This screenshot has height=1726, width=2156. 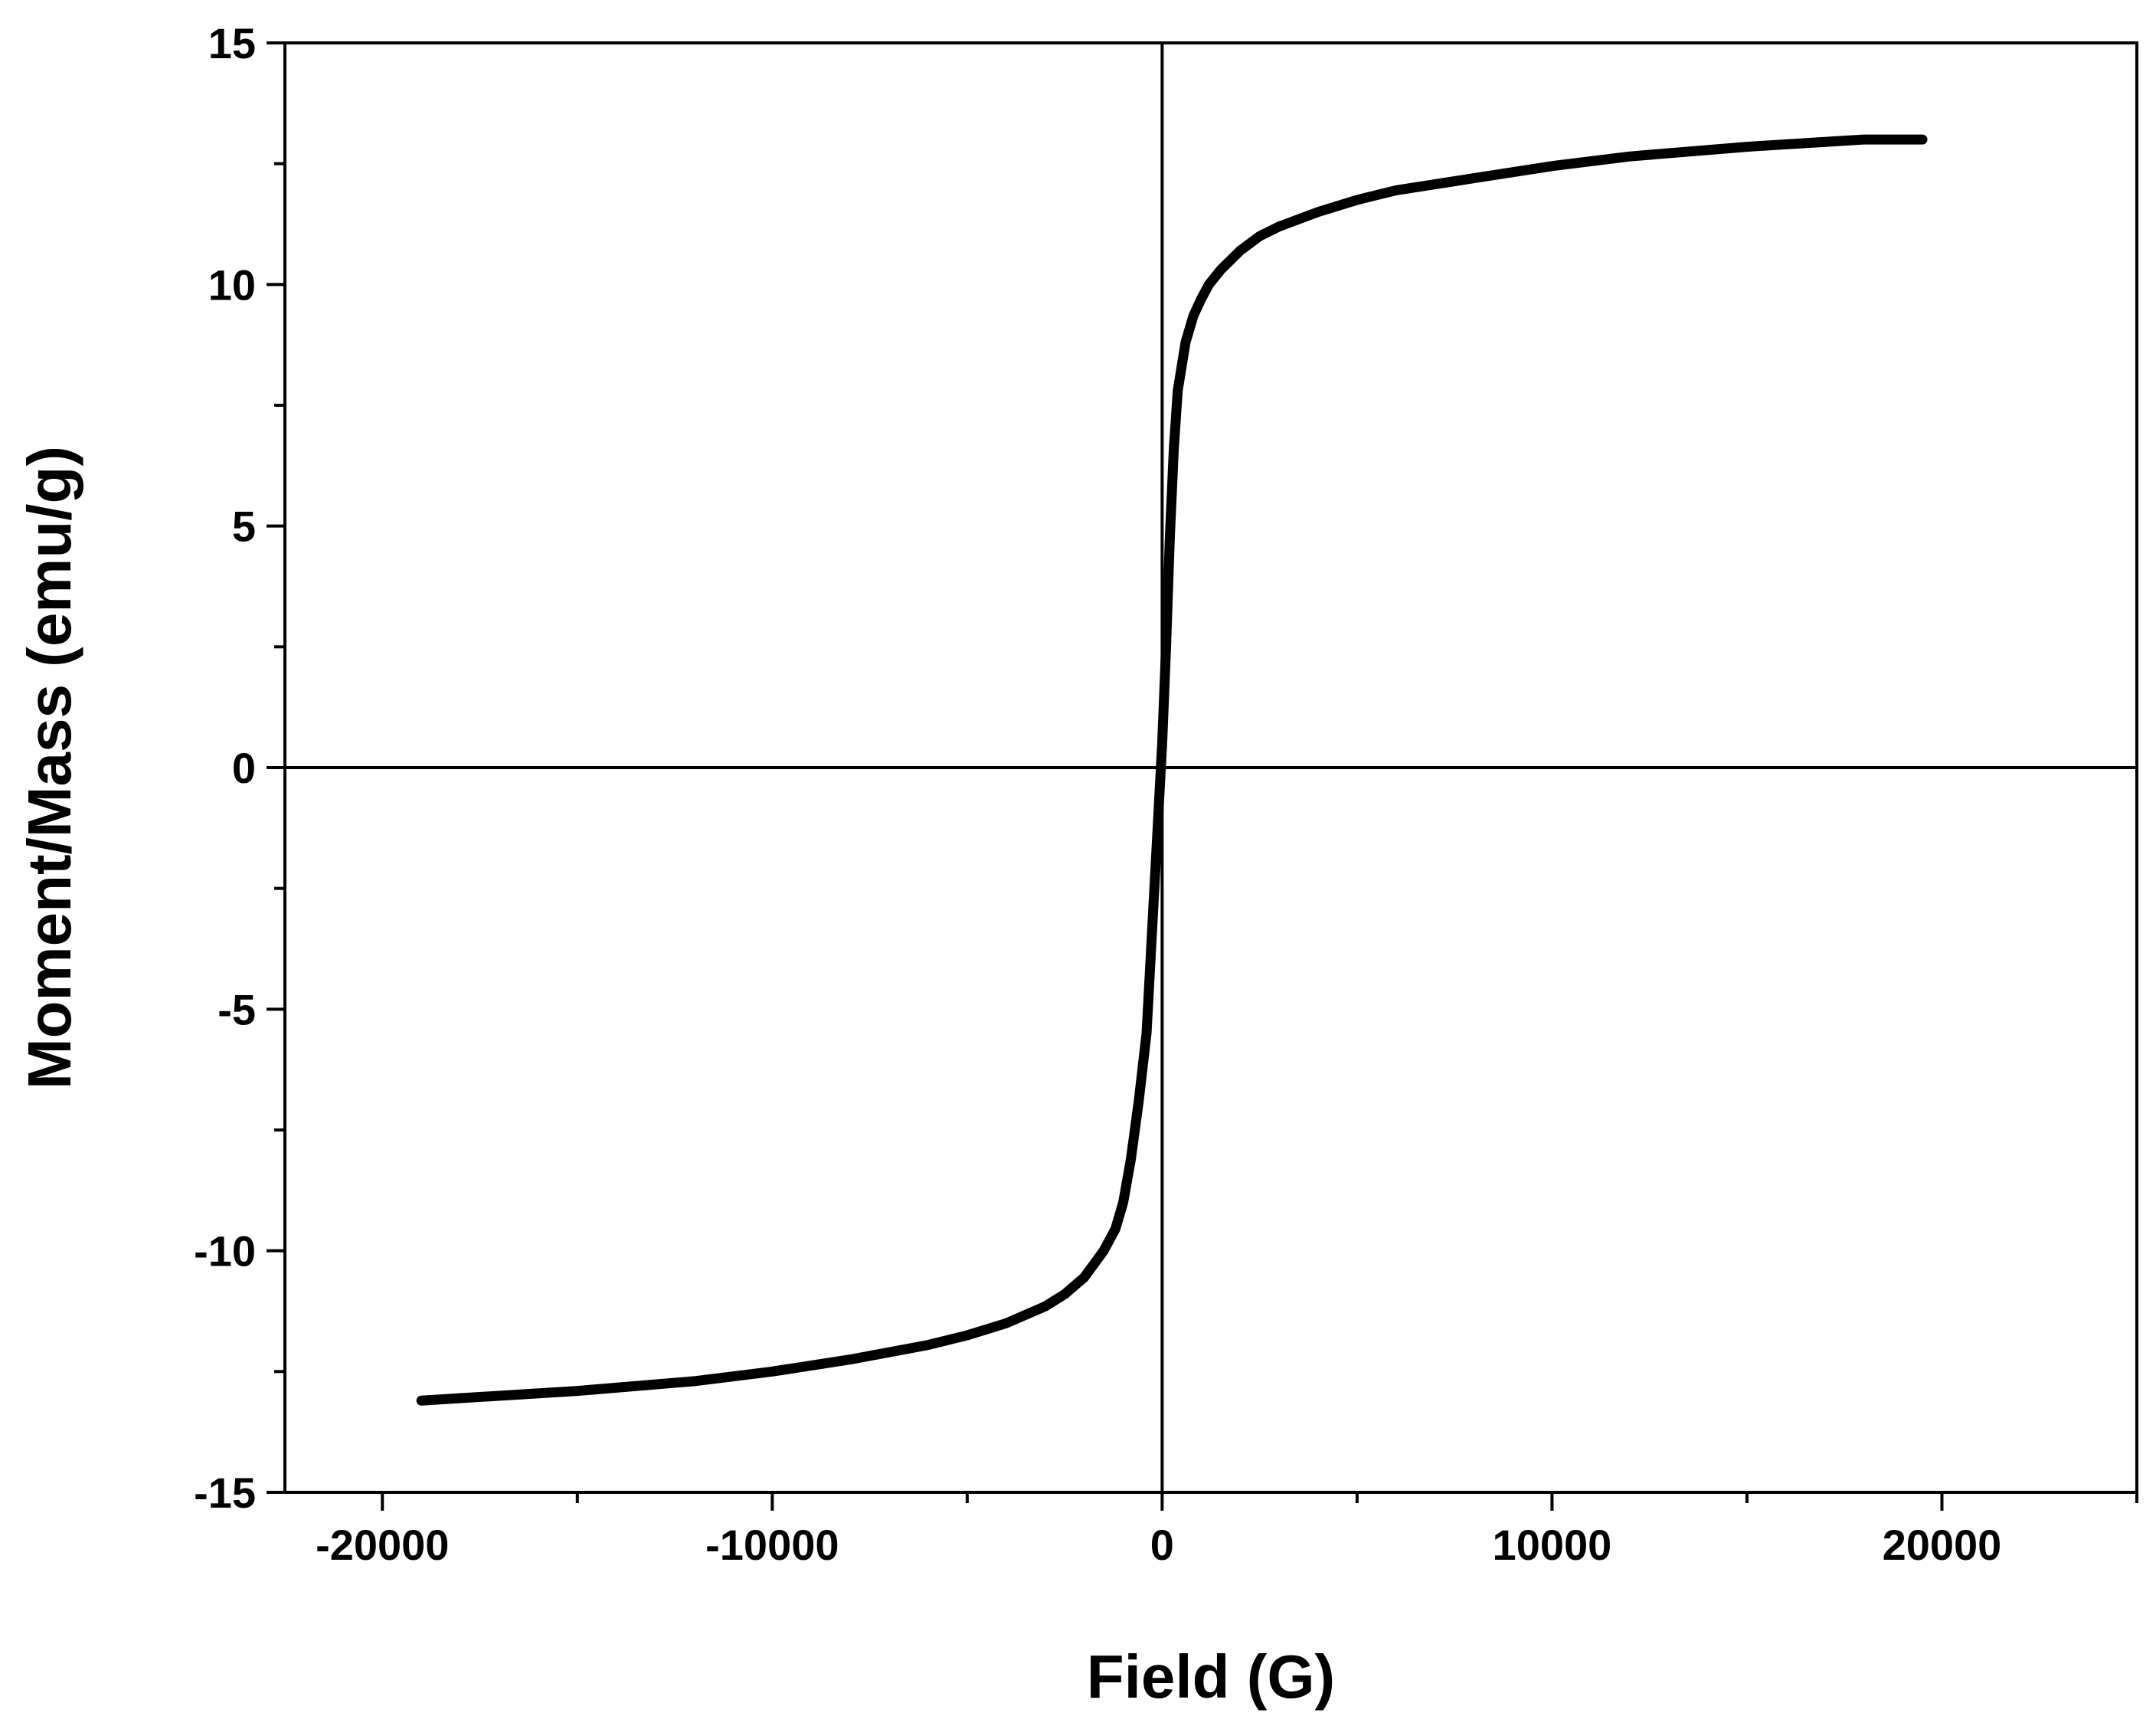 What do you see at coordinates (1211, 1677) in the screenshot?
I see `x-axis-title: Field (G)` at bounding box center [1211, 1677].